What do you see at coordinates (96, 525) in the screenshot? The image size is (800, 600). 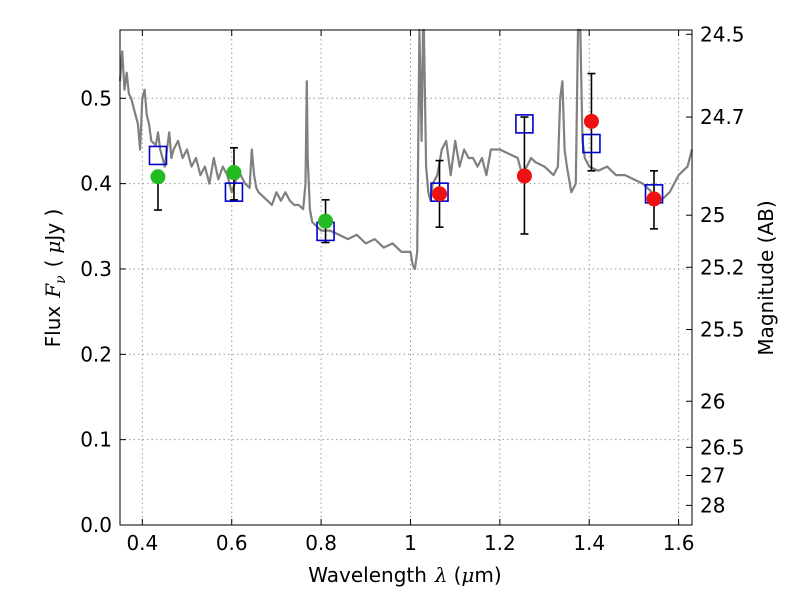 I see `y-tick-label: 0.0` at bounding box center [96, 525].